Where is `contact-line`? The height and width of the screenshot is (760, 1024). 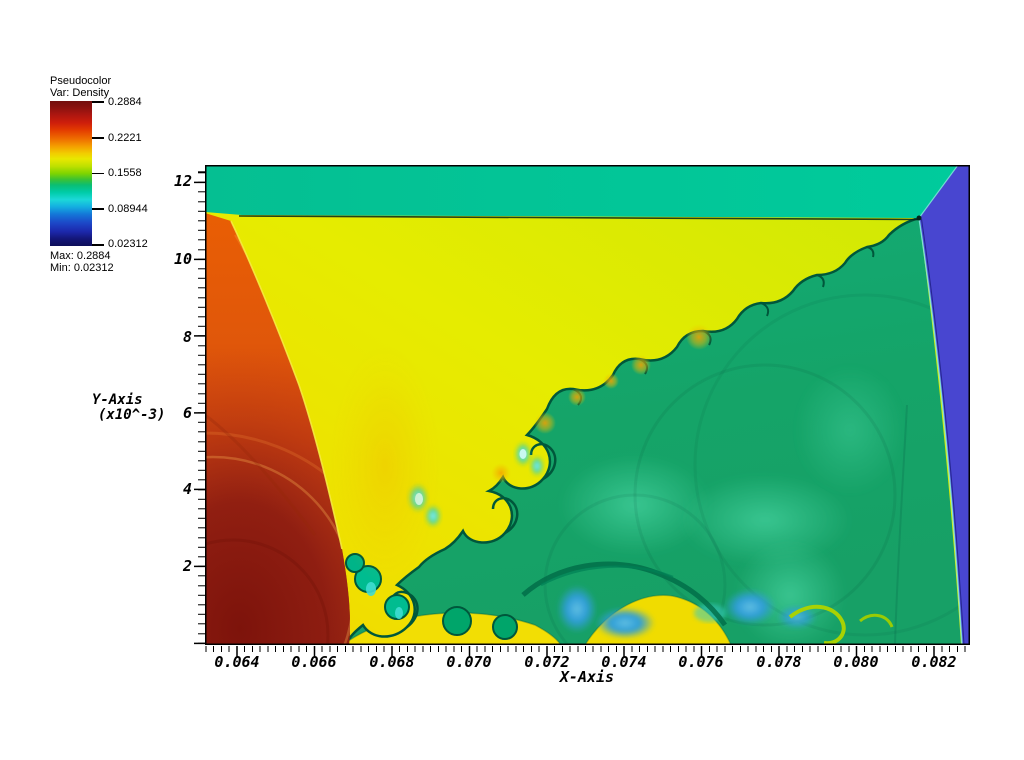
contact-line is located at coordinates (286, 385).